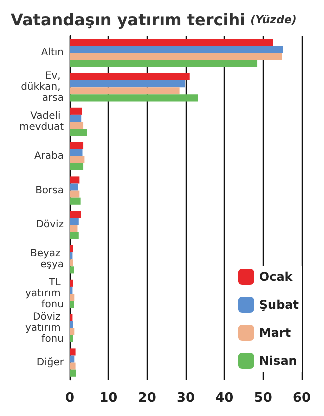  I want to click on y-tick-label: Diğer, so click(50, 362).